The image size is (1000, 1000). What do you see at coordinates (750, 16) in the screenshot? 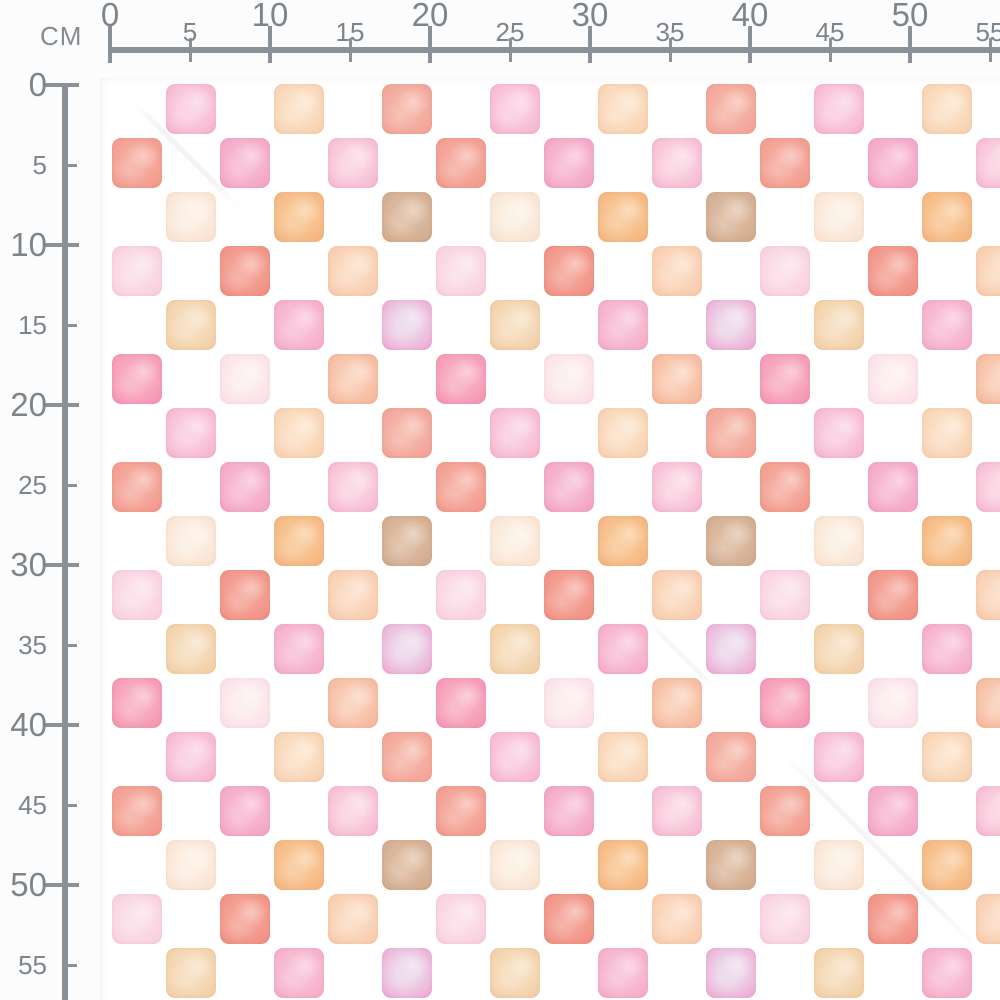
I see `h-ruler-label-40: 40` at bounding box center [750, 16].